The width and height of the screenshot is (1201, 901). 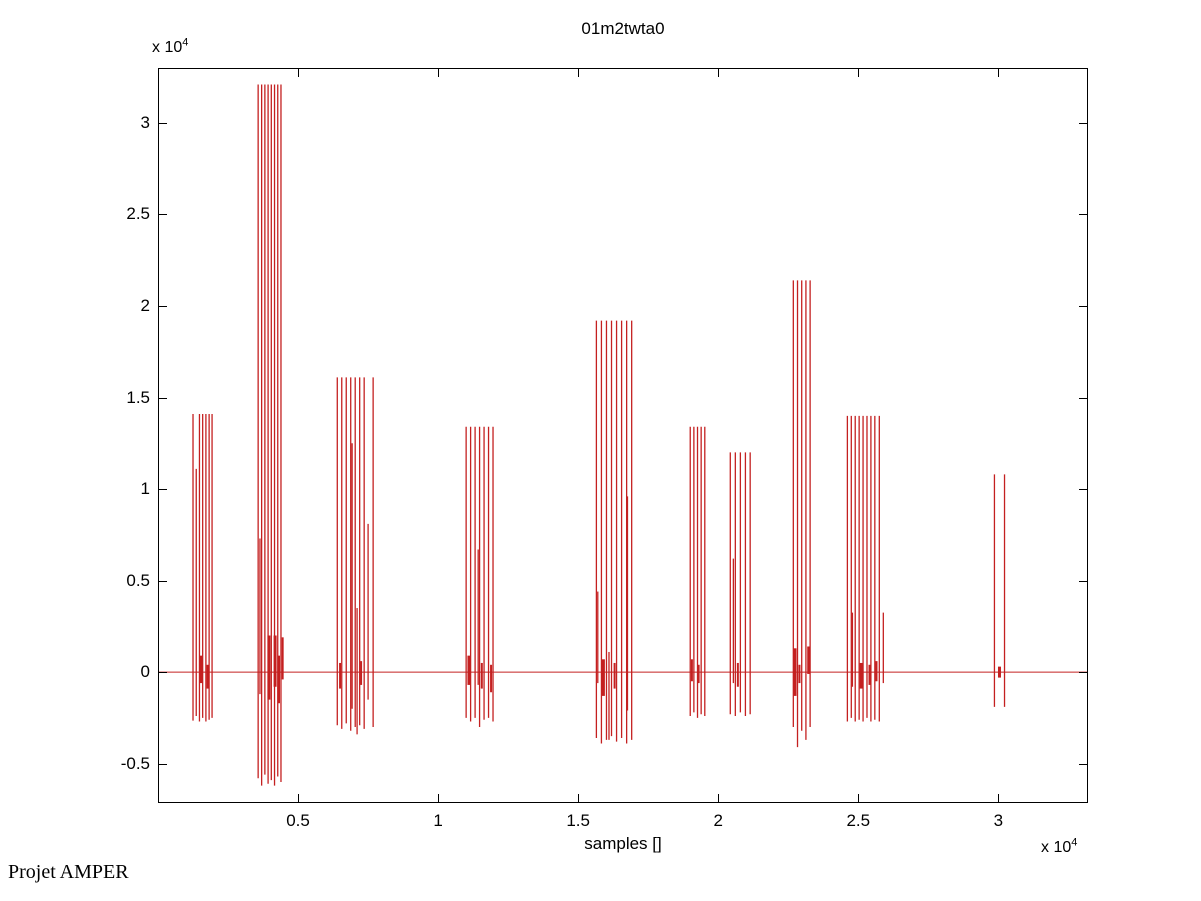 I want to click on y-tick-label: 1.5, so click(x=138, y=397).